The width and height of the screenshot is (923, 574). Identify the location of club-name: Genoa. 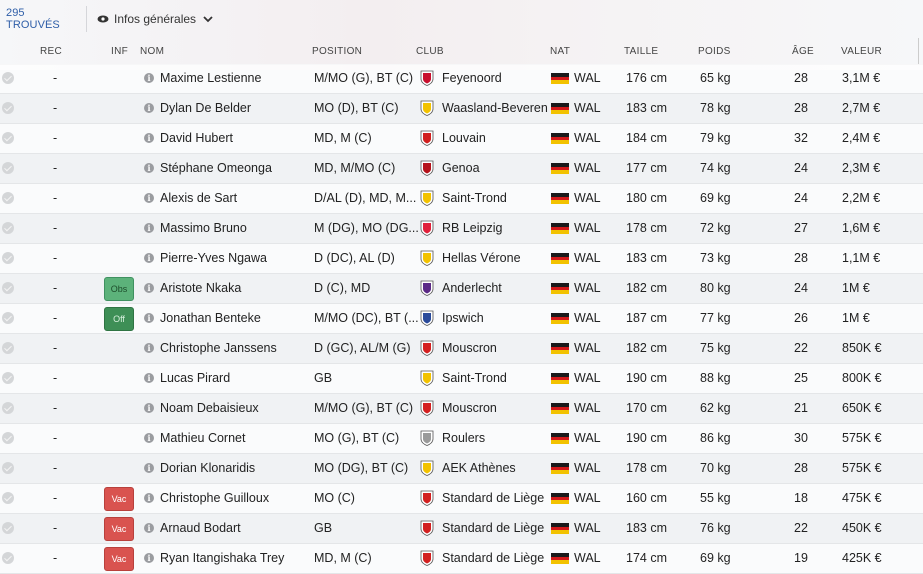
(461, 168).